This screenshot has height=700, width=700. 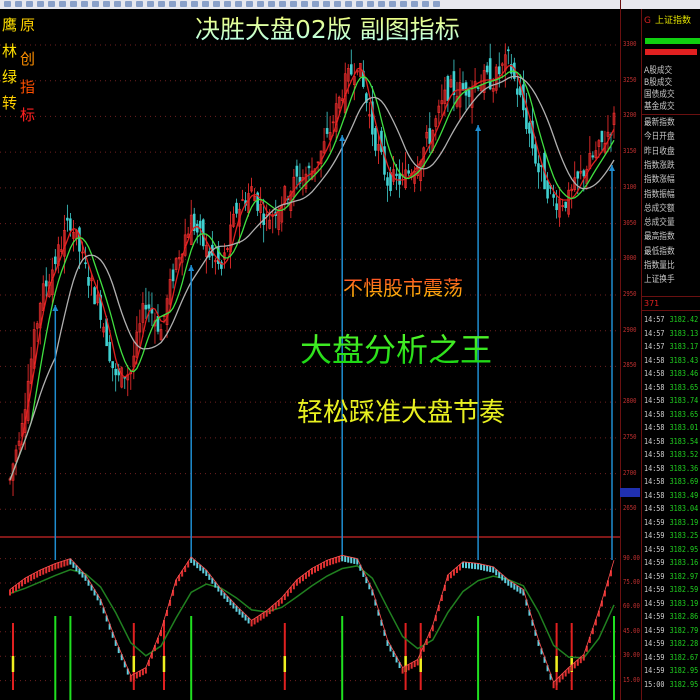 What do you see at coordinates (684, 522) in the screenshot?
I see `tick-price: 3183.19` at bounding box center [684, 522].